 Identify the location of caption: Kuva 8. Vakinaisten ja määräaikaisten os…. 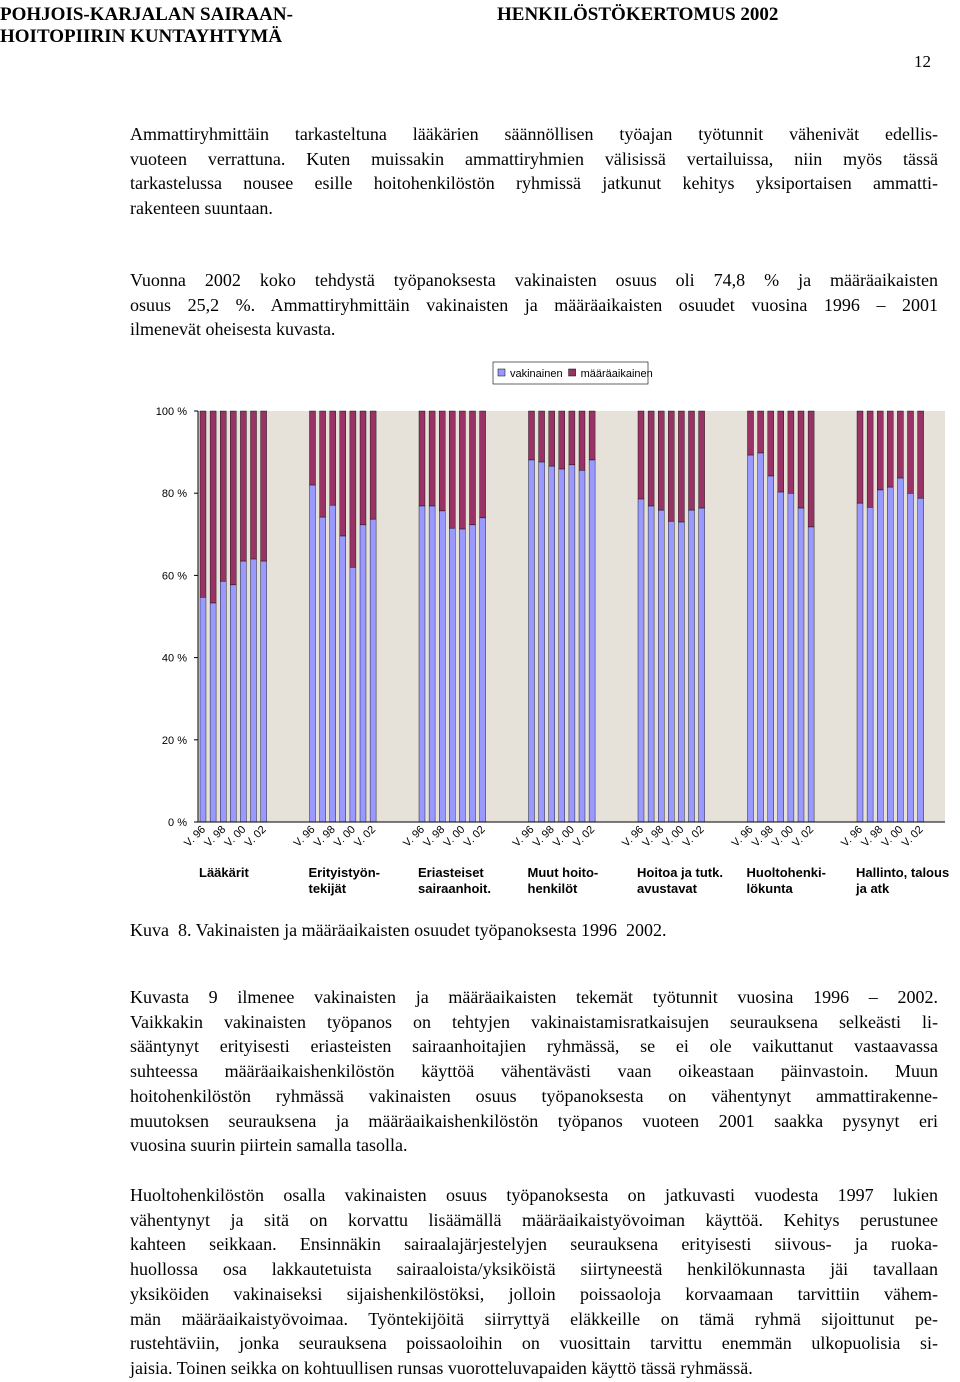
(398, 930).